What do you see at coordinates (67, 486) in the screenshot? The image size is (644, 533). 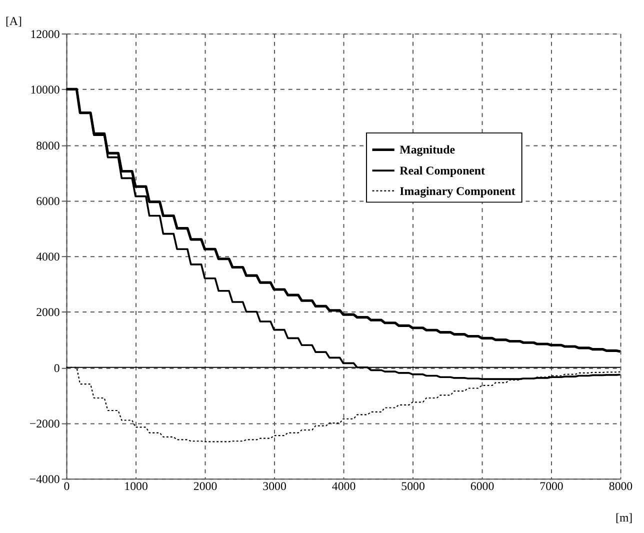 I see `x-tick-label: 0` at bounding box center [67, 486].